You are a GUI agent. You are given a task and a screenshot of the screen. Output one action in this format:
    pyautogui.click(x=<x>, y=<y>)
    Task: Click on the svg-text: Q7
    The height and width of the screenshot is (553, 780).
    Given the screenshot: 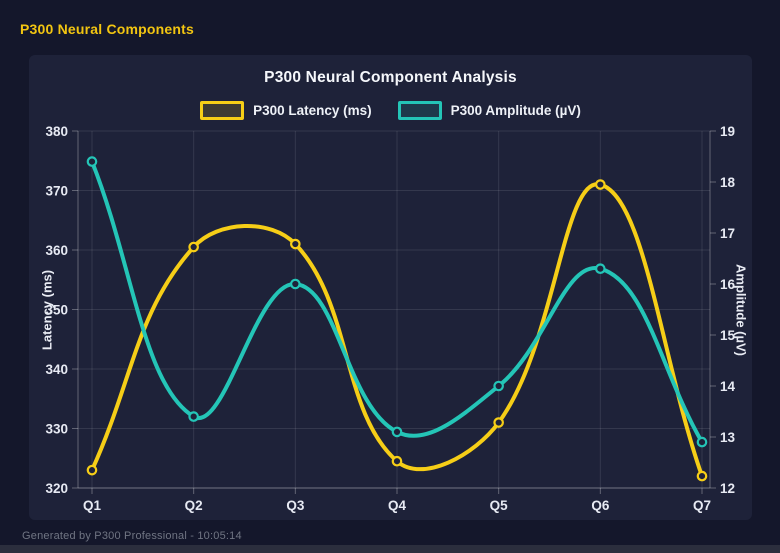 What is the action you would take?
    pyautogui.click(x=702, y=505)
    